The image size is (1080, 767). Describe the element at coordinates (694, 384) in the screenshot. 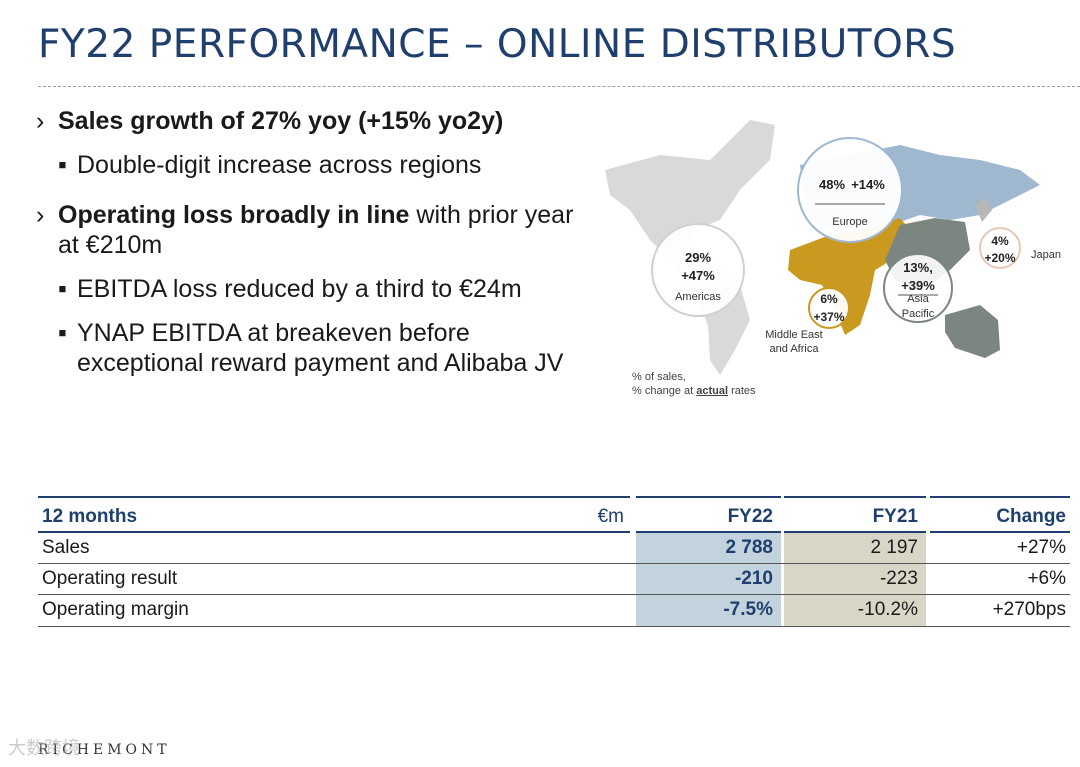

I see `map-footnote: % of sales, % change at actual rates` at that location.